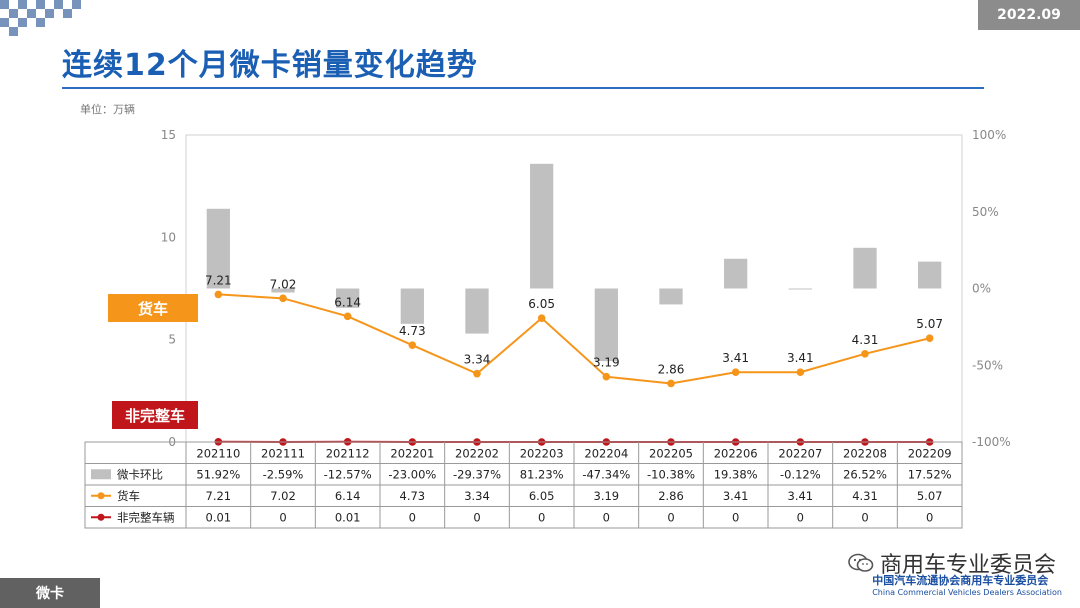 This screenshot has height=608, width=1080. What do you see at coordinates (218, 453) in the screenshot?
I see `category-label: 202110` at bounding box center [218, 453].